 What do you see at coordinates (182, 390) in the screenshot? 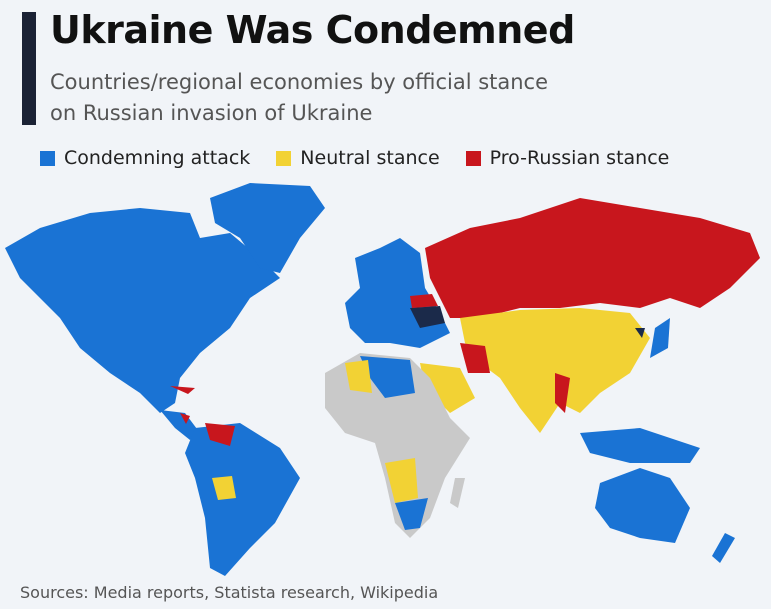
I see `cuba` at bounding box center [182, 390].